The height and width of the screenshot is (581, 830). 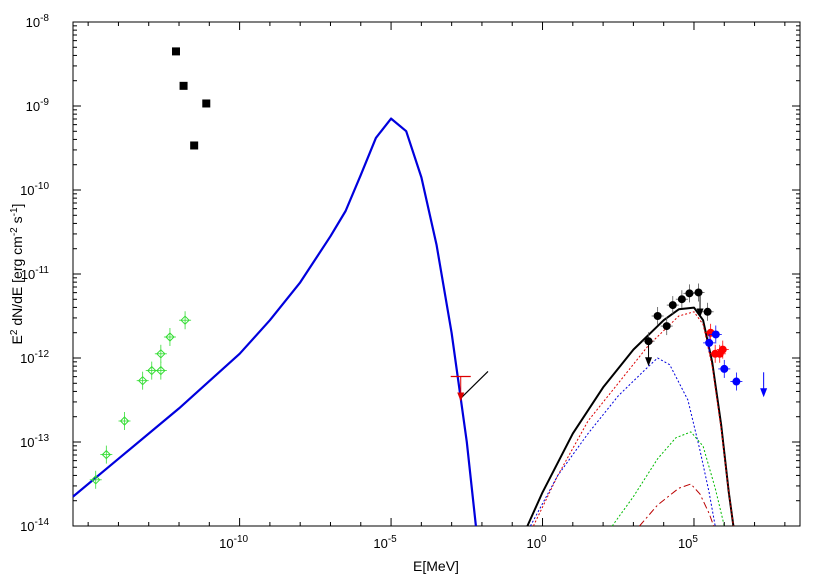 What do you see at coordinates (233, 542) in the screenshot?
I see `x-tick-label: 10⁻¹⁰` at bounding box center [233, 542].